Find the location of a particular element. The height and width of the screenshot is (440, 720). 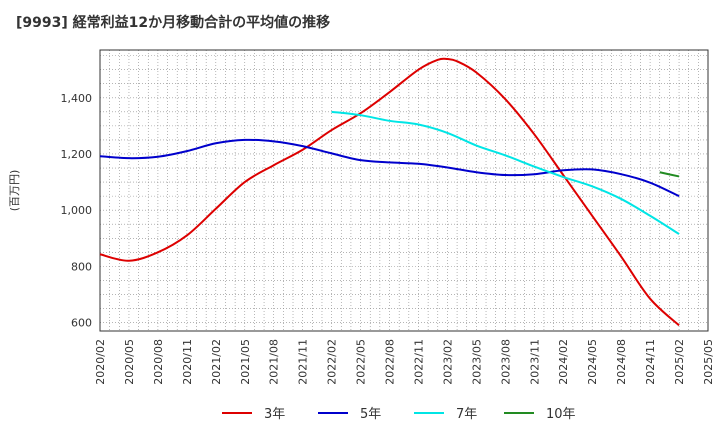

y-tick-label: 1,400 is located at coordinates (77, 98).